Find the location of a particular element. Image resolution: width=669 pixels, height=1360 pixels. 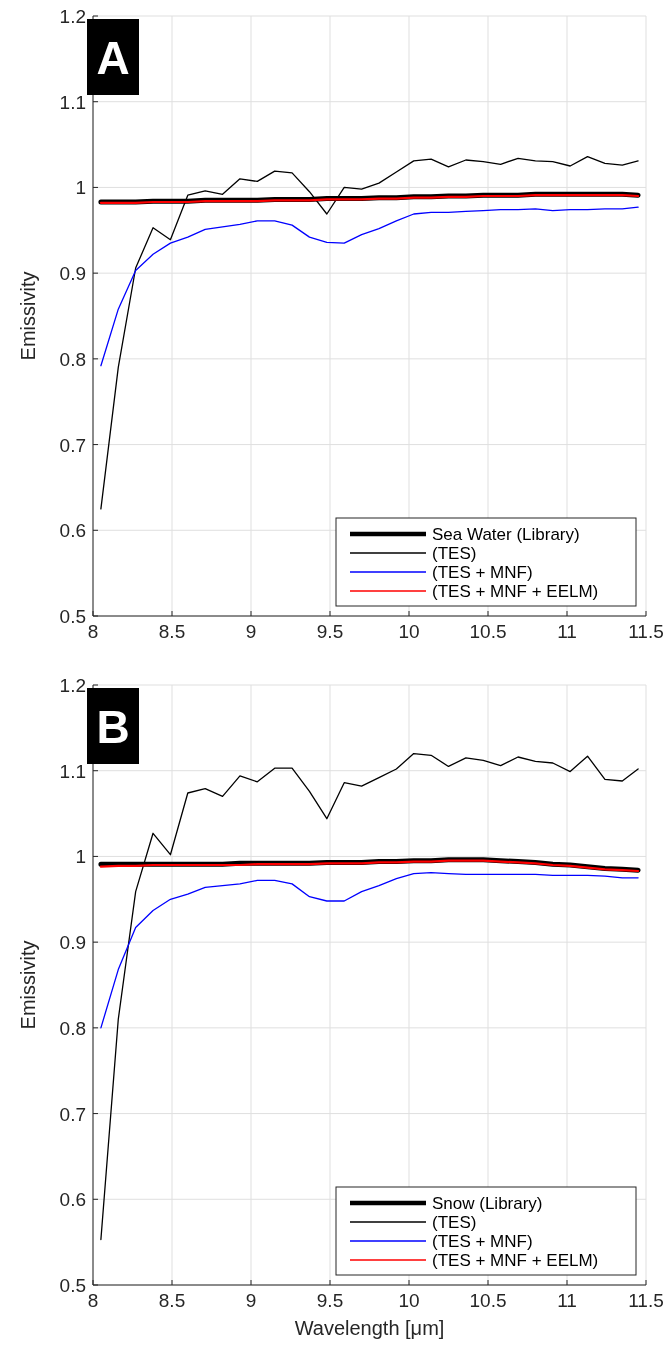

chart-title: B is located at coordinates (113, 727).